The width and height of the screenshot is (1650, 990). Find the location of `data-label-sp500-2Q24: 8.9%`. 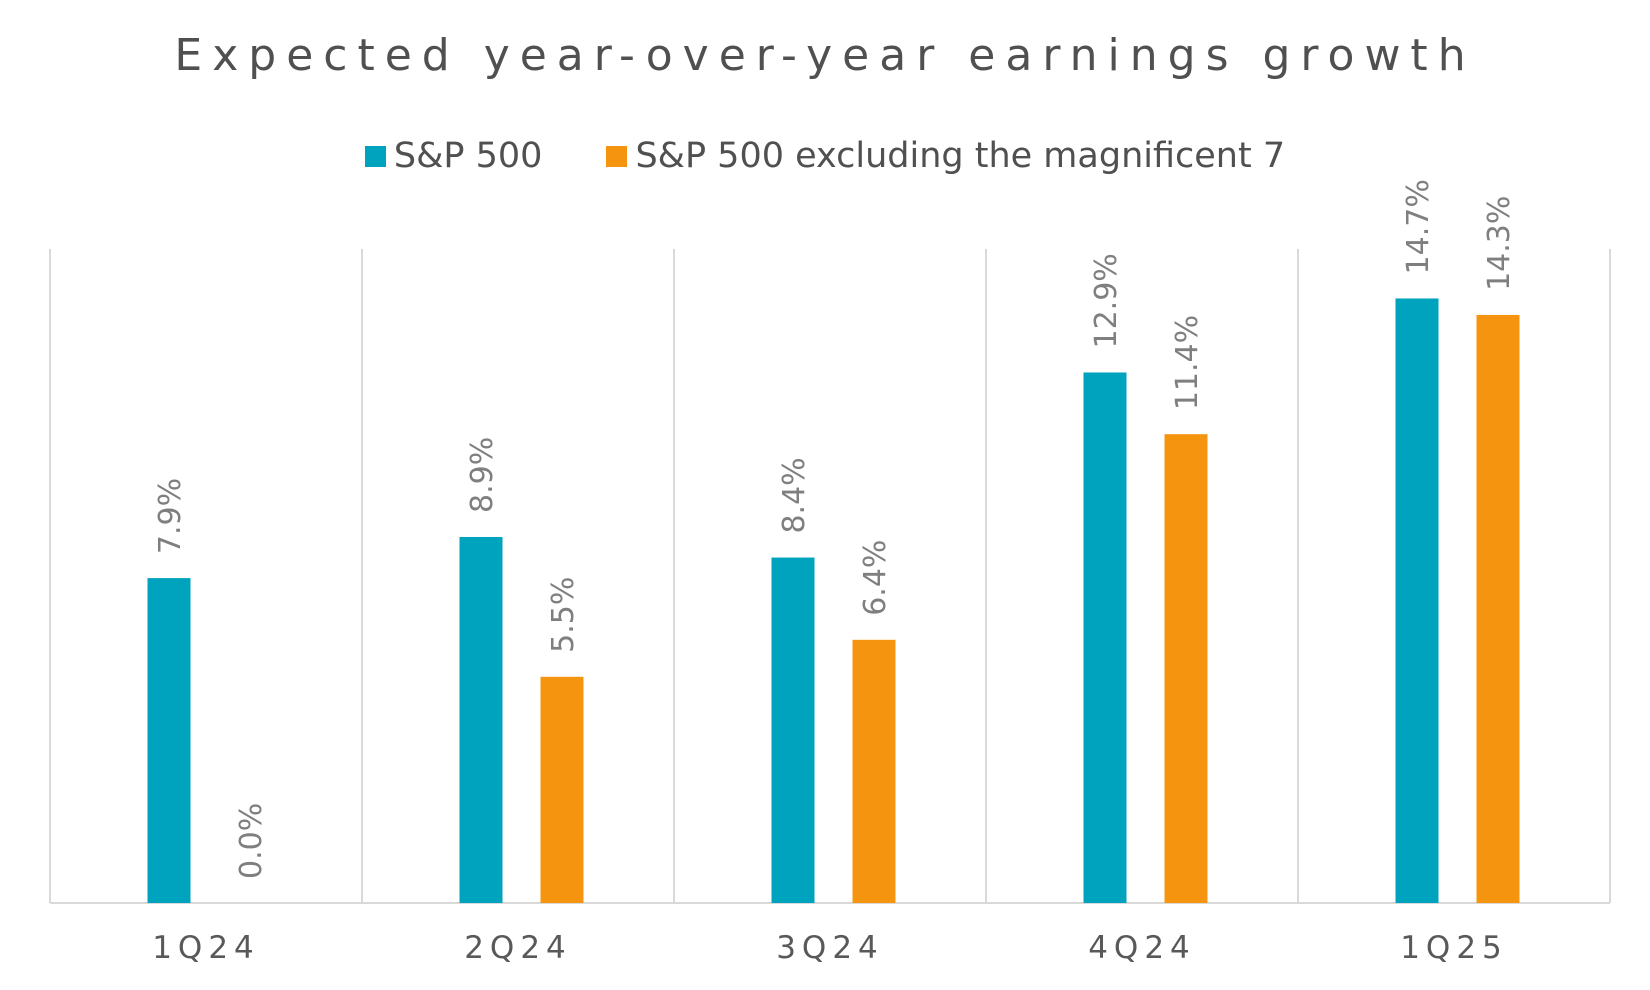

data-label-sp500-2Q24: 8.9% is located at coordinates (482, 475).